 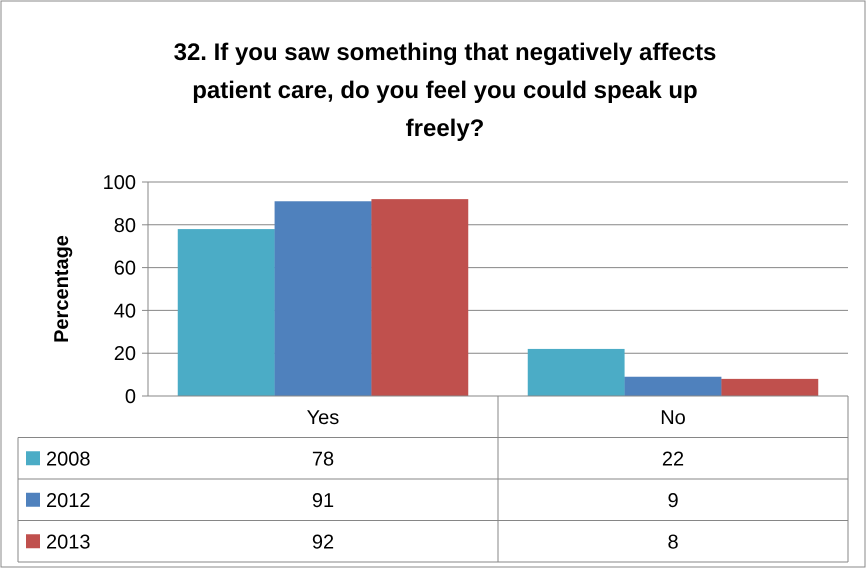 I want to click on legend-label: 2012, so click(x=68, y=501).